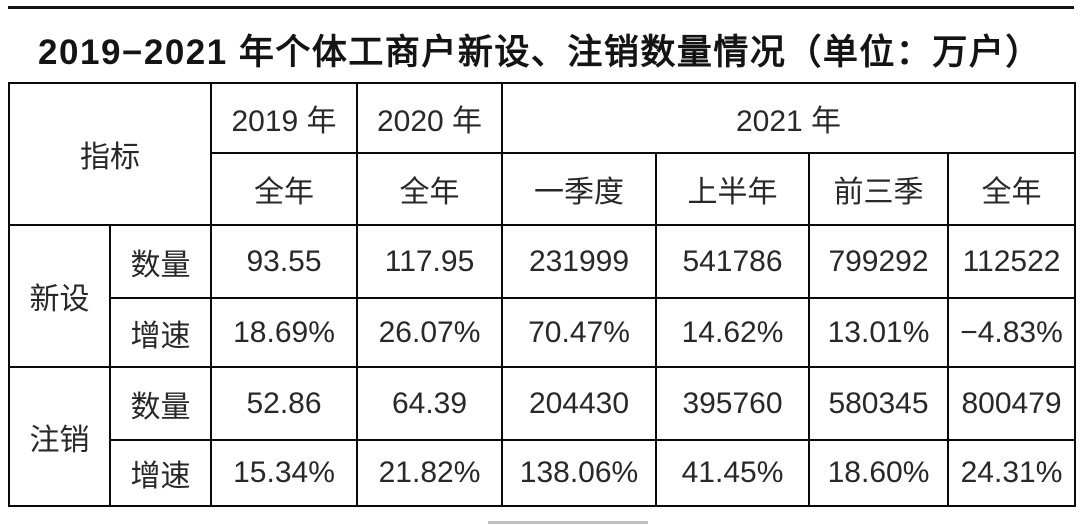 This screenshot has height=526, width=1080. What do you see at coordinates (1011, 261) in the screenshot?
I see `value-cell: 112522` at bounding box center [1011, 261].